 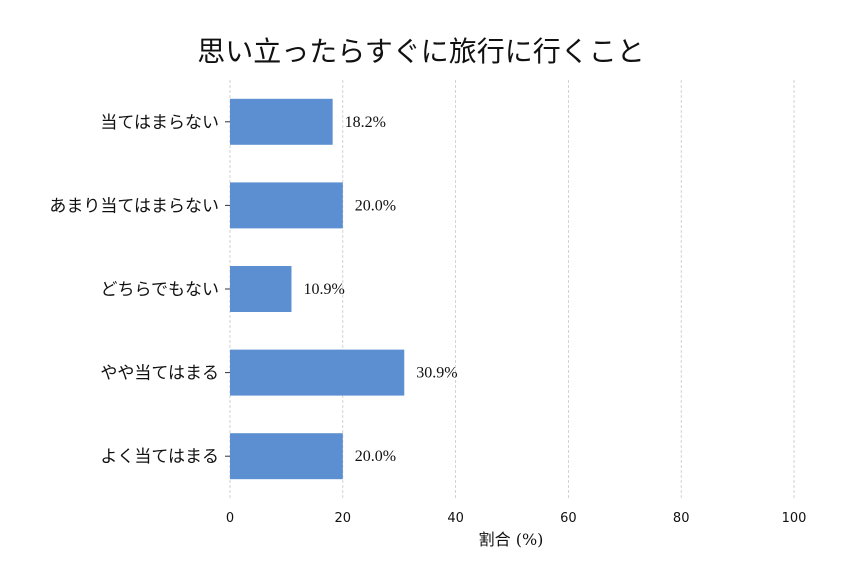 What do you see at coordinates (681, 518) in the screenshot?
I see `x-tick-label-80: 80` at bounding box center [681, 518].